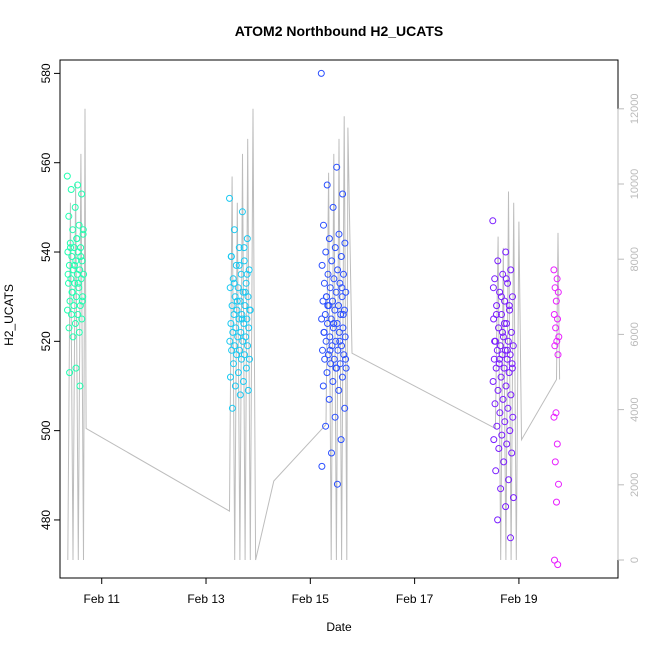  What do you see at coordinates (635, 560) in the screenshot?
I see `secondary-tick-label: 0` at bounding box center [635, 560].